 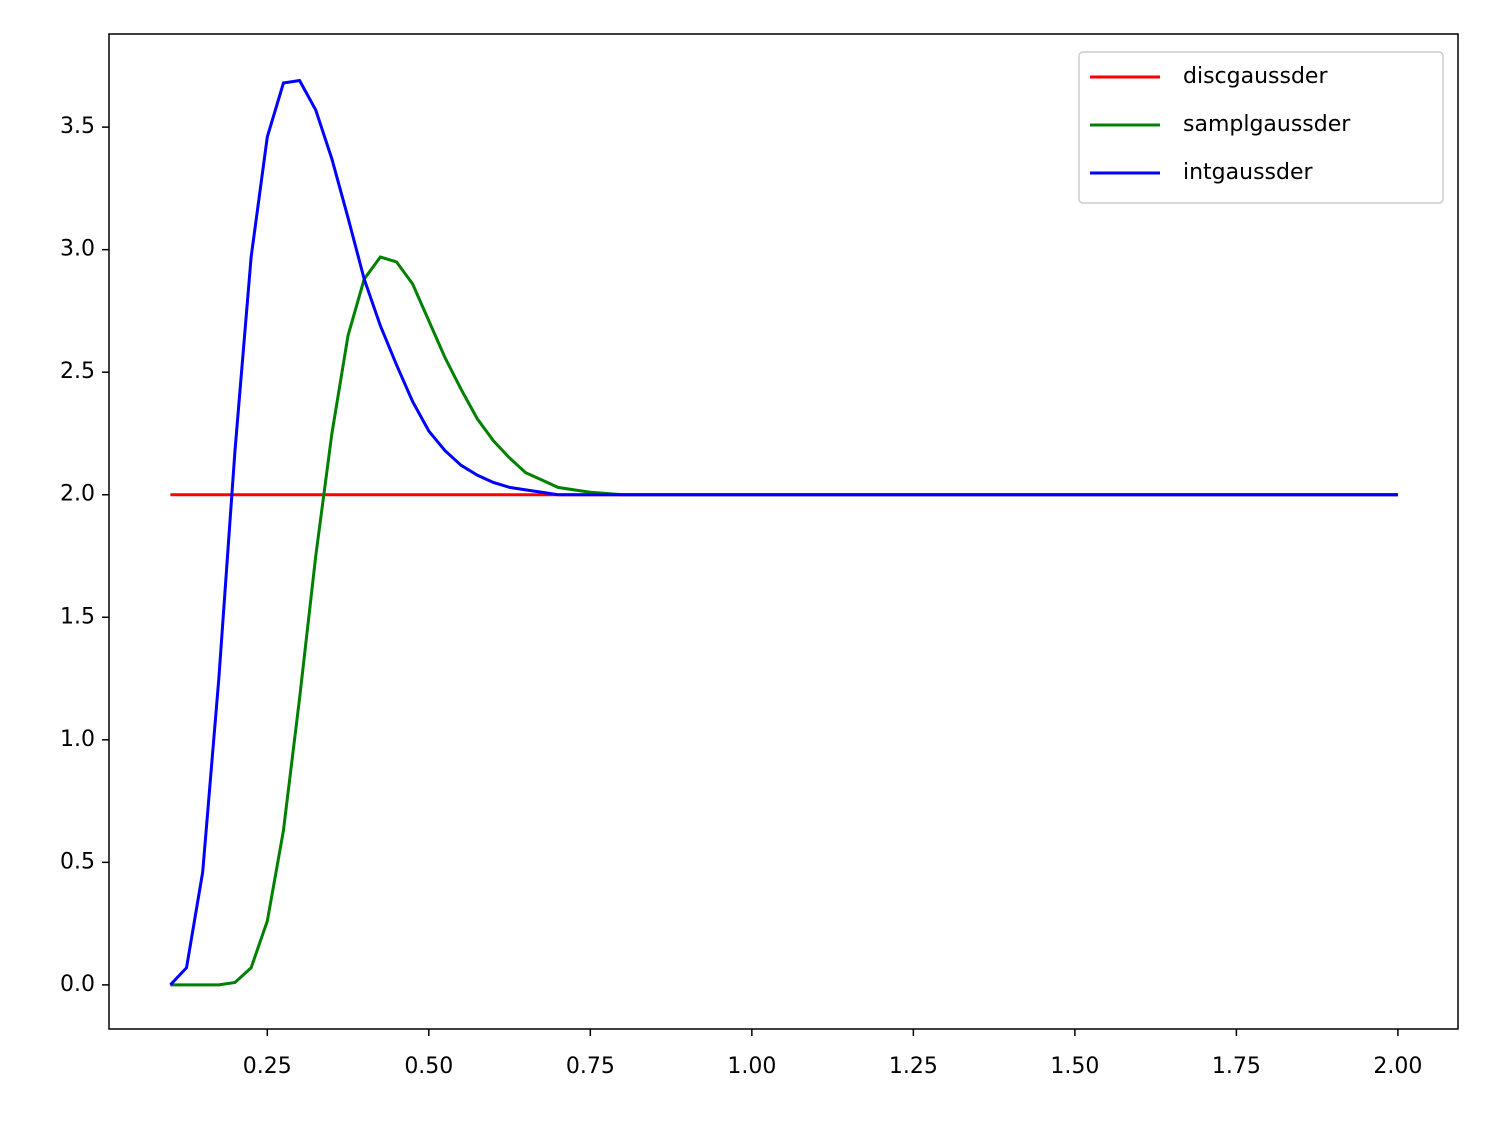 What do you see at coordinates (77, 249) in the screenshot?
I see `y-tick-label: 3.0` at bounding box center [77, 249].